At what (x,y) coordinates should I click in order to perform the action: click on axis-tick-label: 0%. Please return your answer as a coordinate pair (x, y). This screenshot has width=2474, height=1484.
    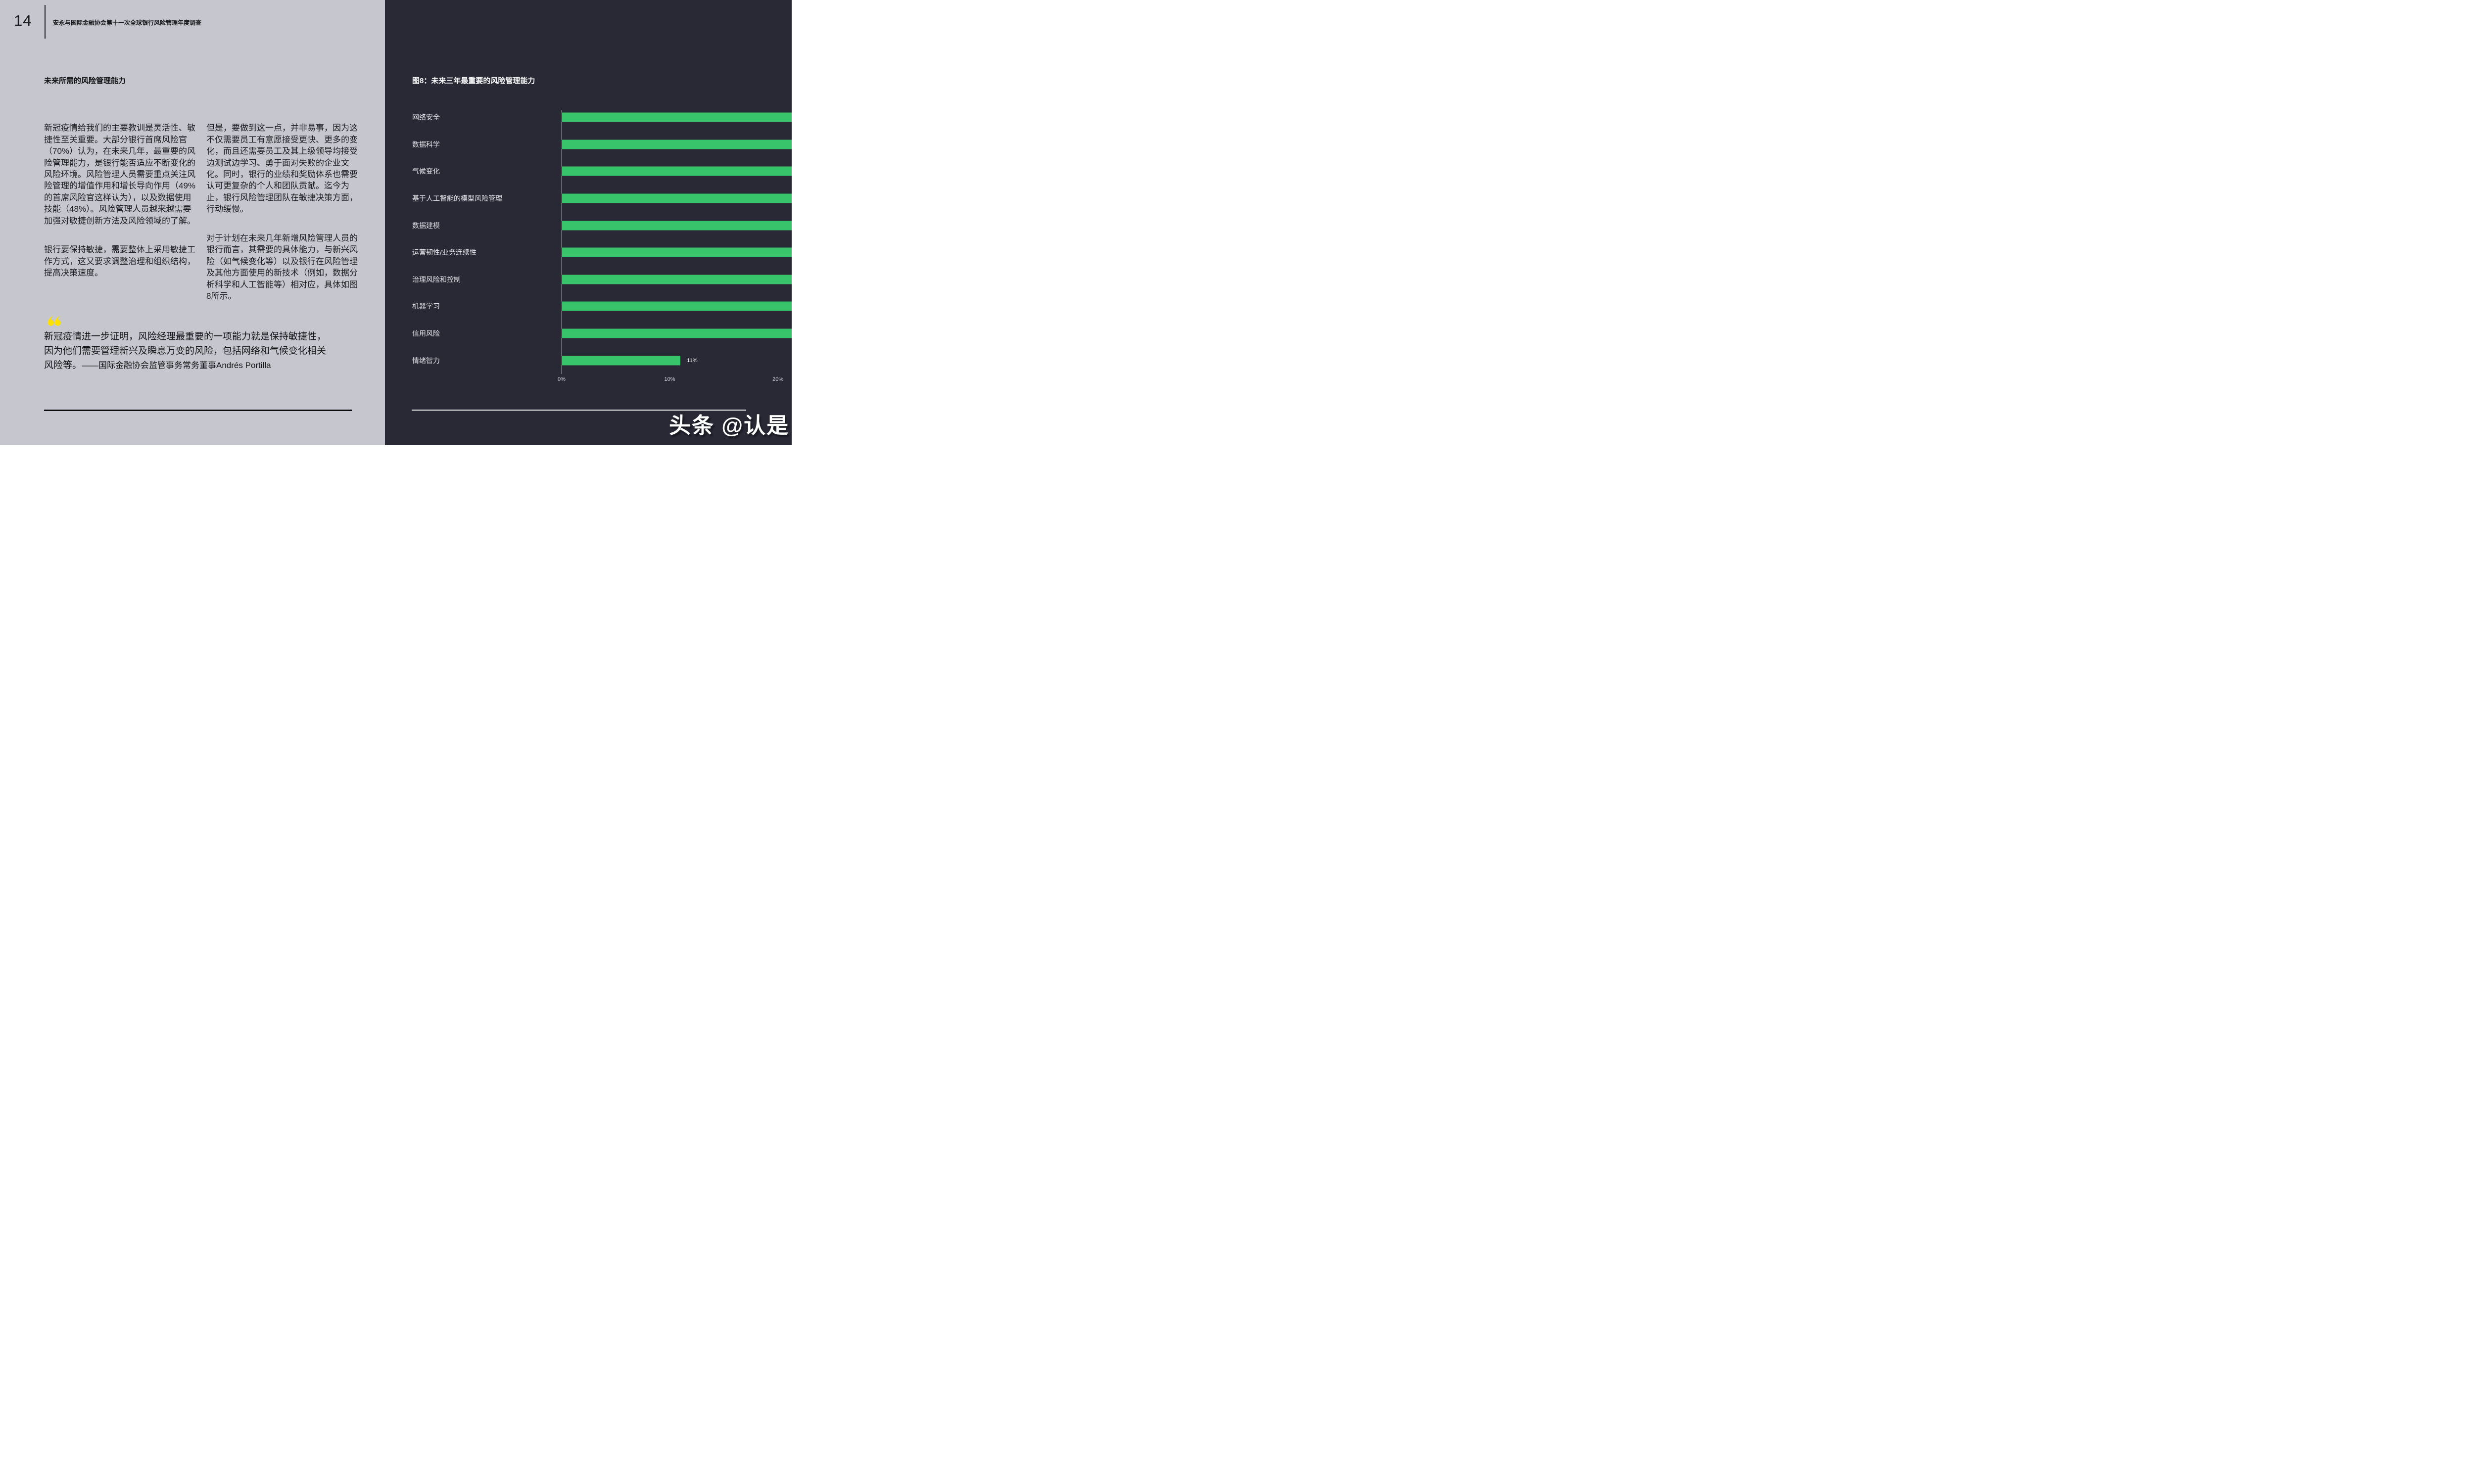
    Looking at the image, I should click on (562, 379).